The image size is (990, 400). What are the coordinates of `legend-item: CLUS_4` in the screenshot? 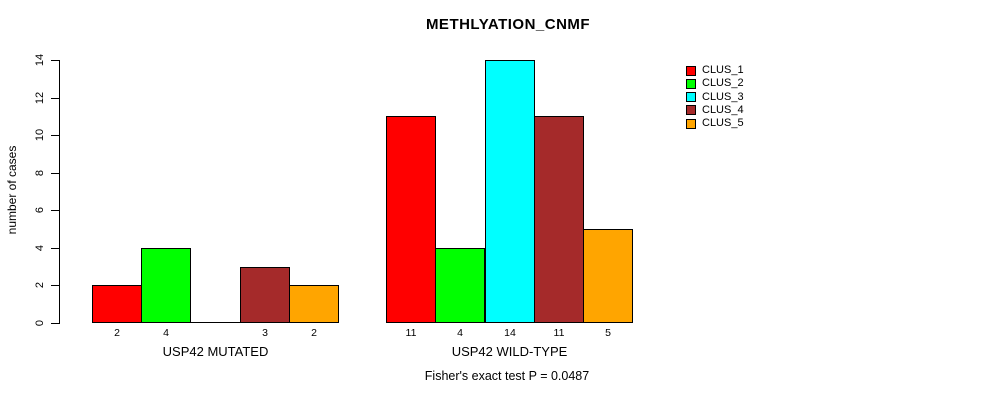 It's located at (715, 110).